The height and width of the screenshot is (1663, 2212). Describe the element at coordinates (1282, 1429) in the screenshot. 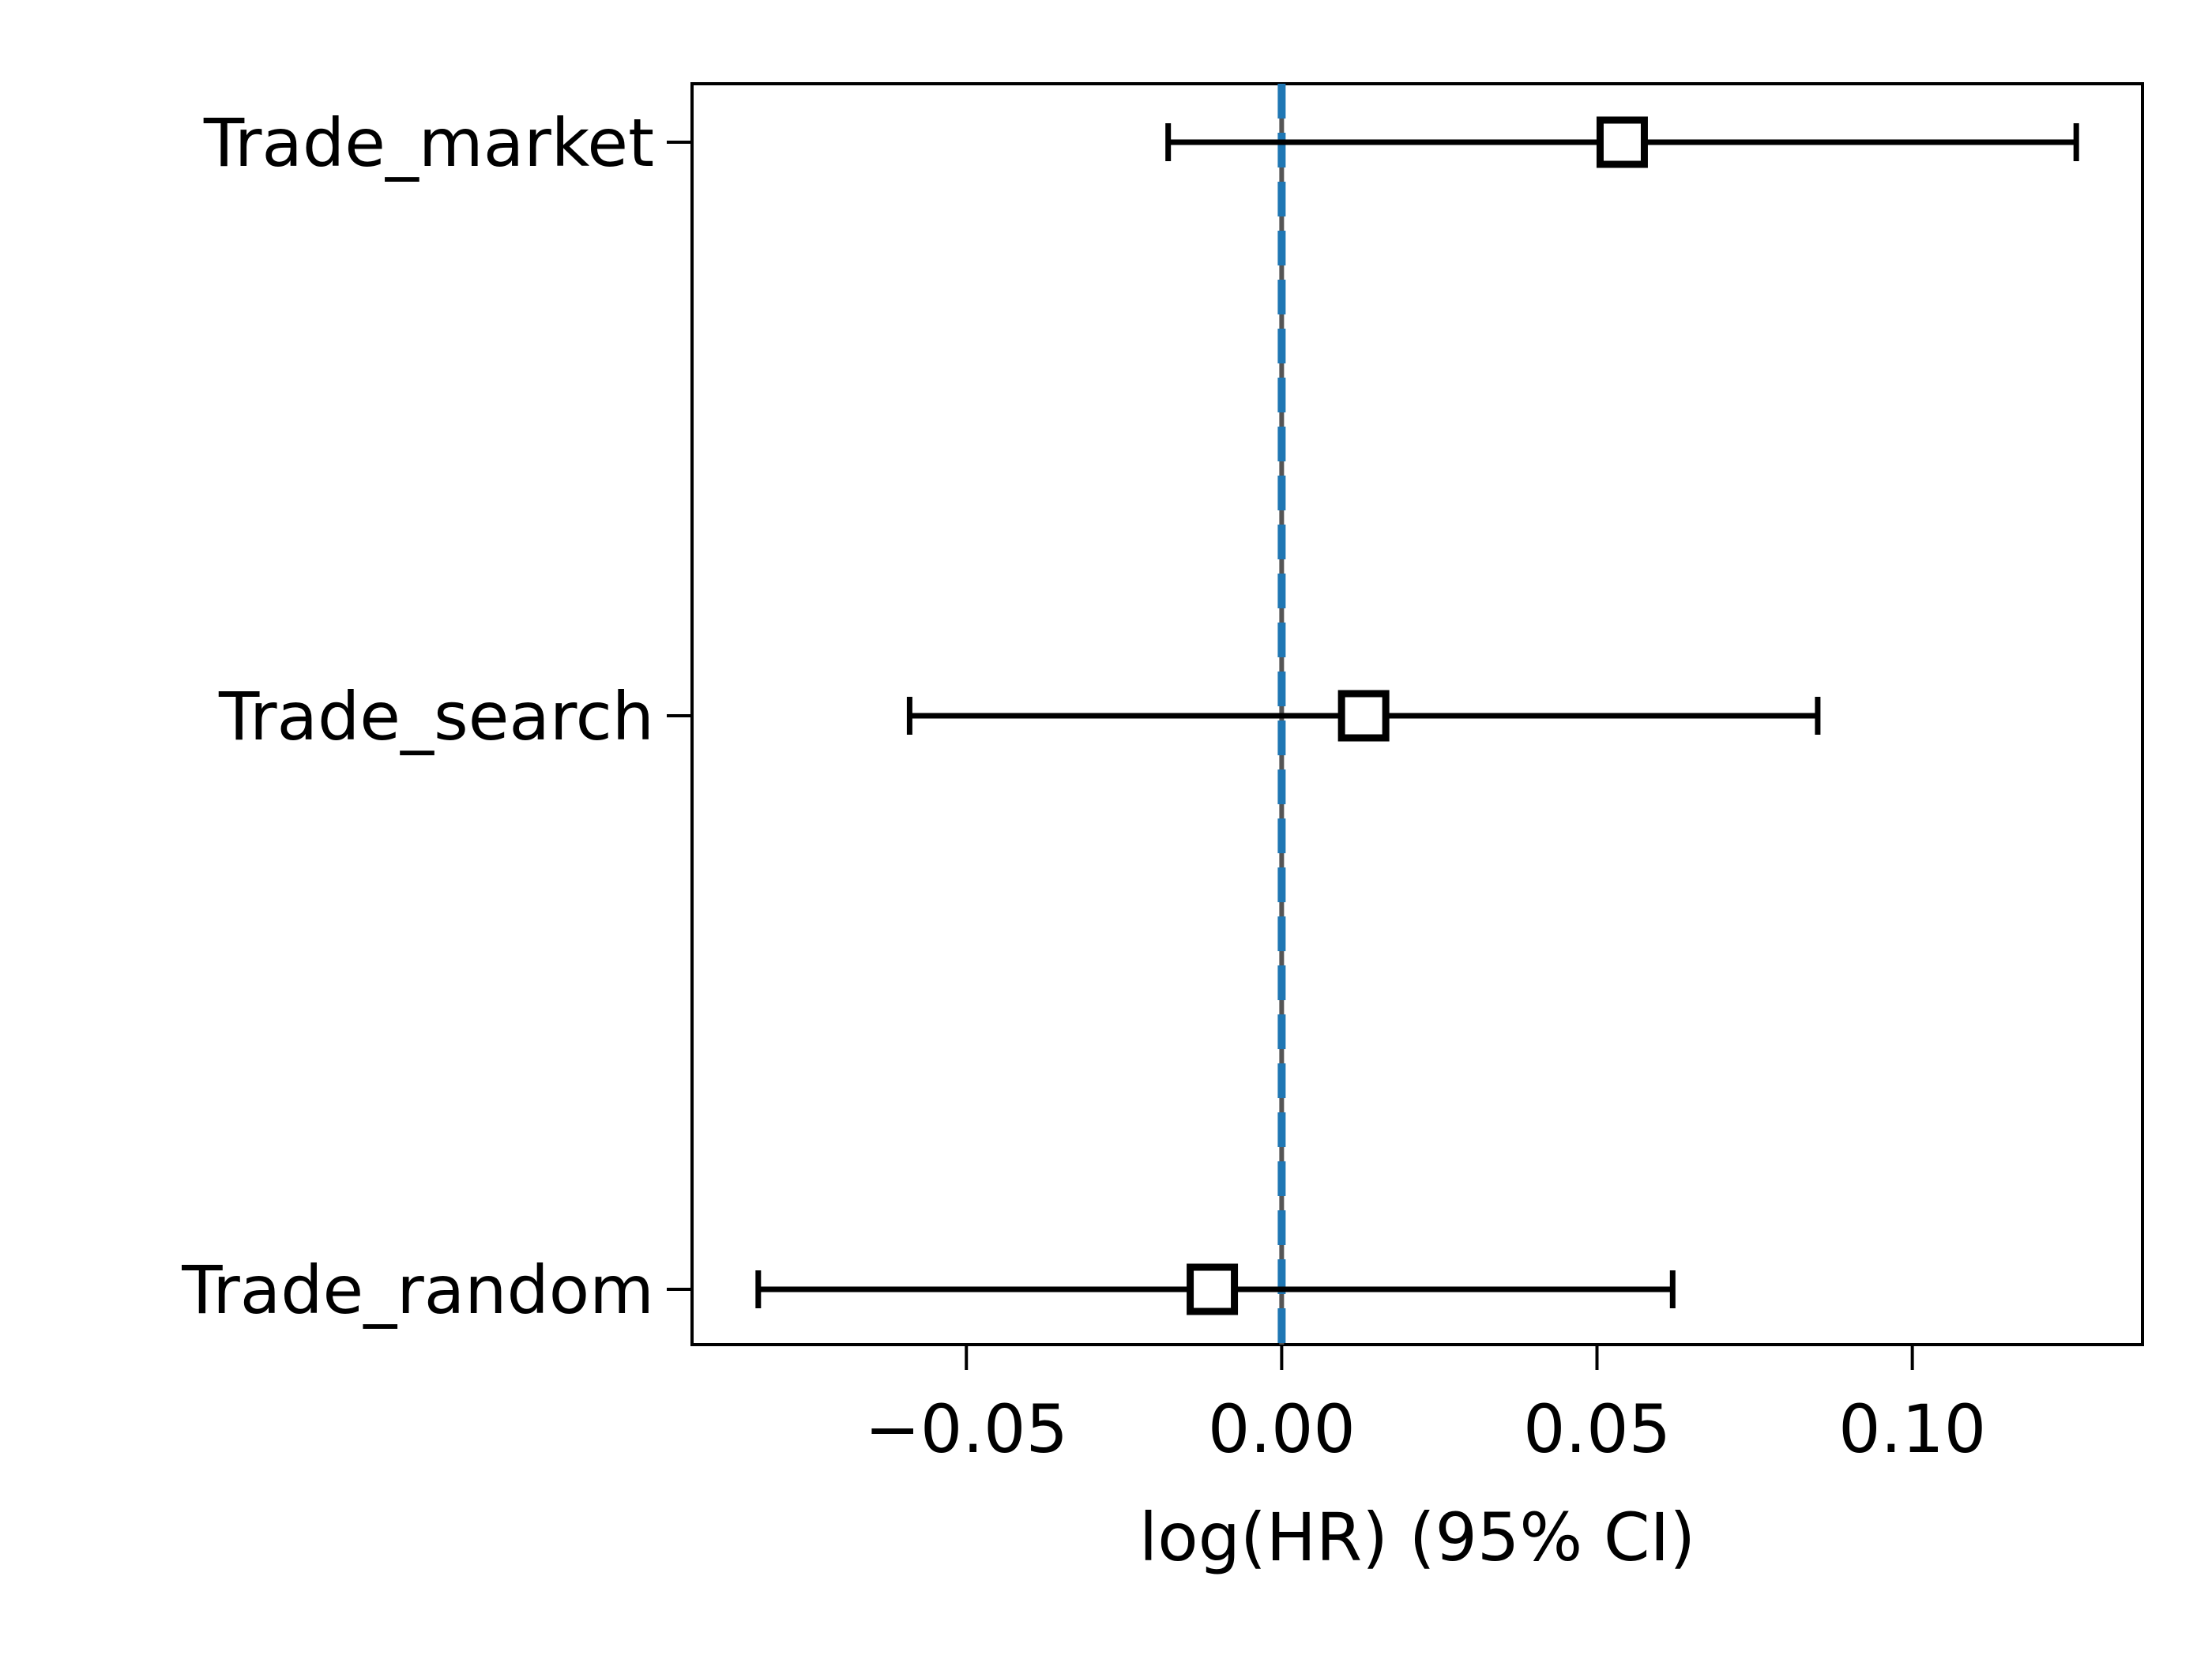

I see `x-tick-label: 0.00` at that location.